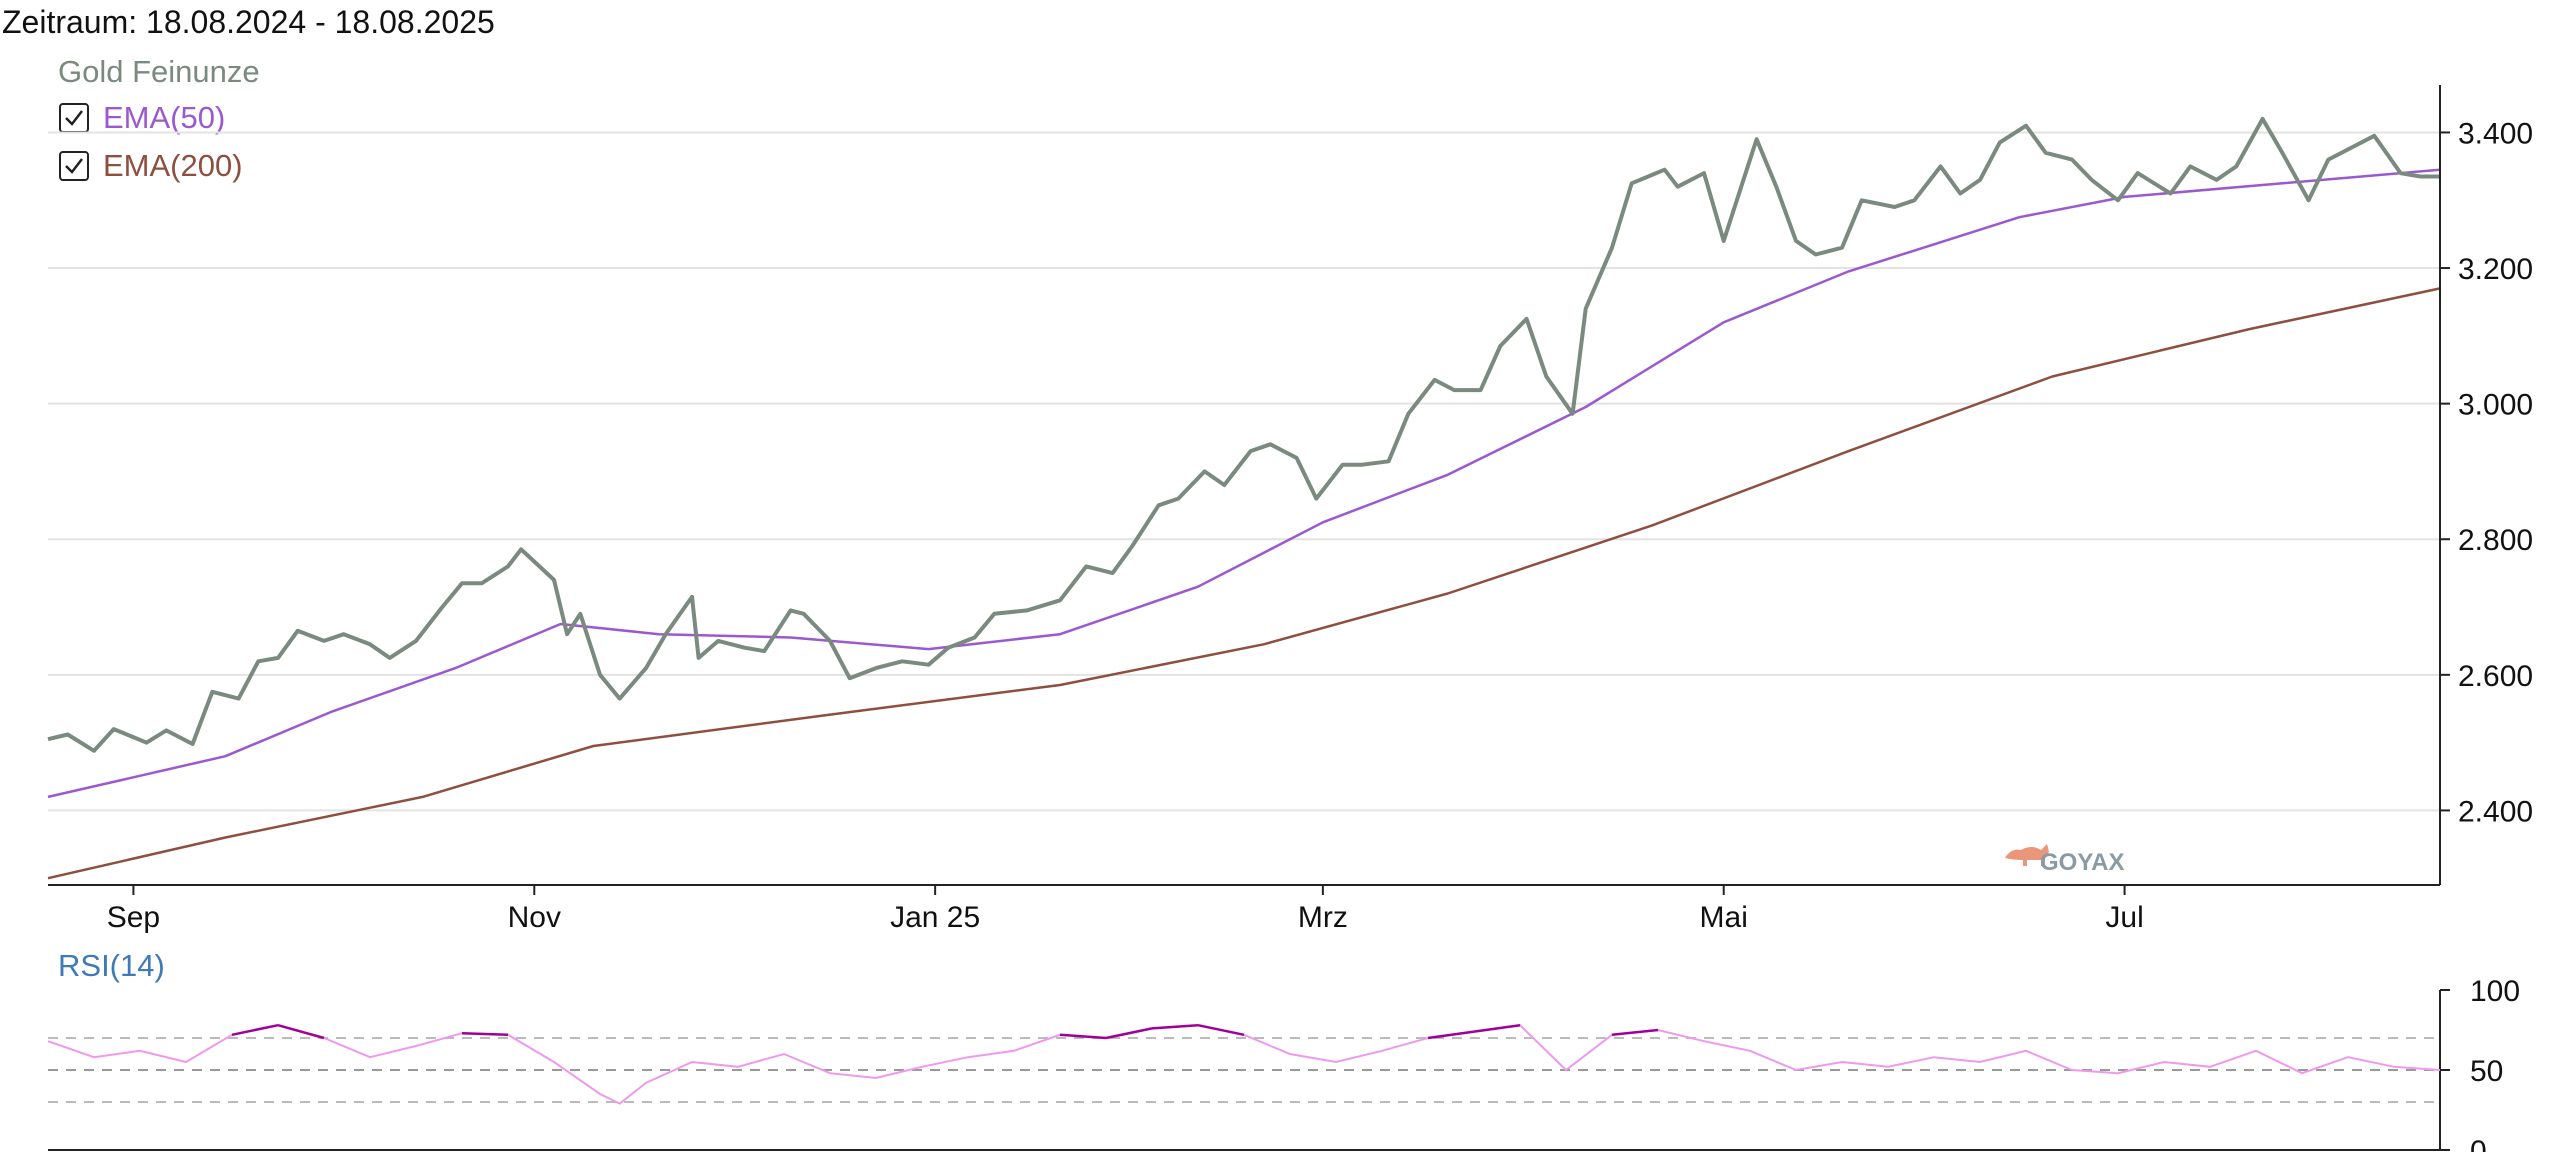  What do you see at coordinates (2495, 405) in the screenshot?
I see `y-tick-label: 3.000` at bounding box center [2495, 405].